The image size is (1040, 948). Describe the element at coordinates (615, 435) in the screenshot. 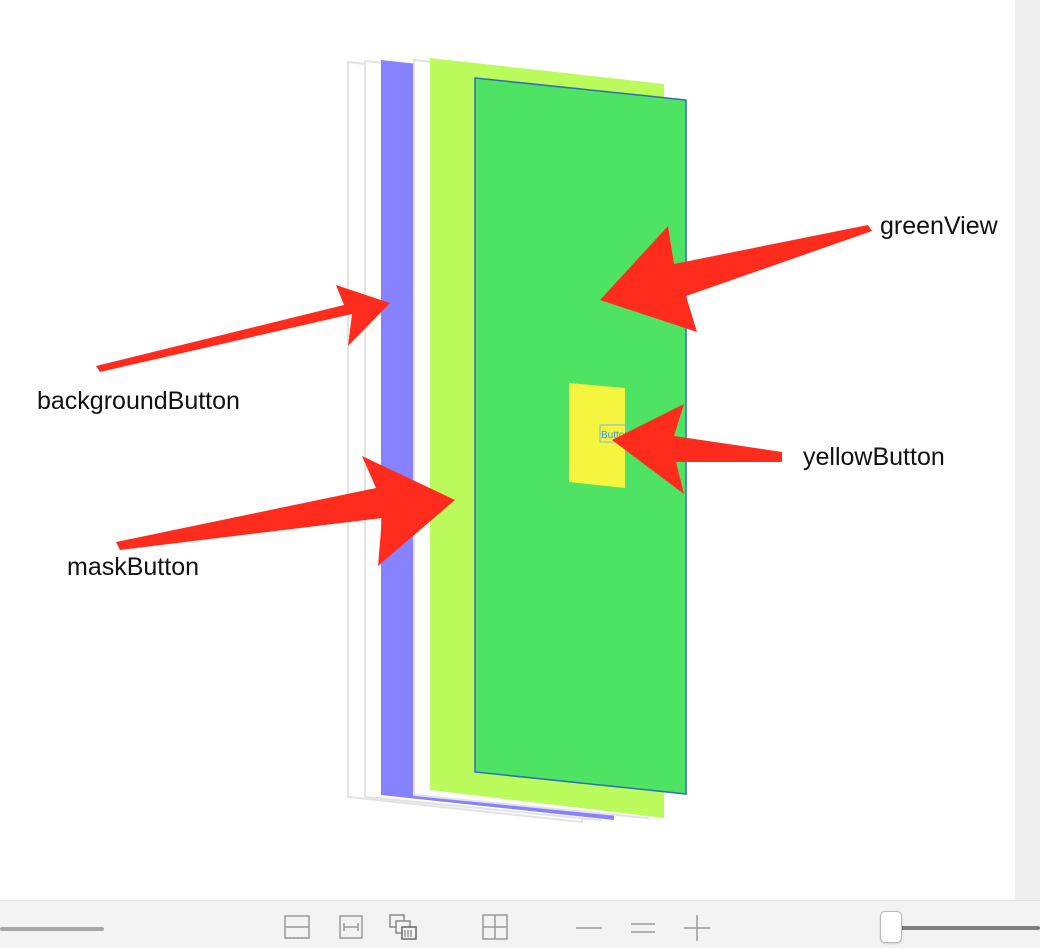

I see `button-title-text: Button` at that location.